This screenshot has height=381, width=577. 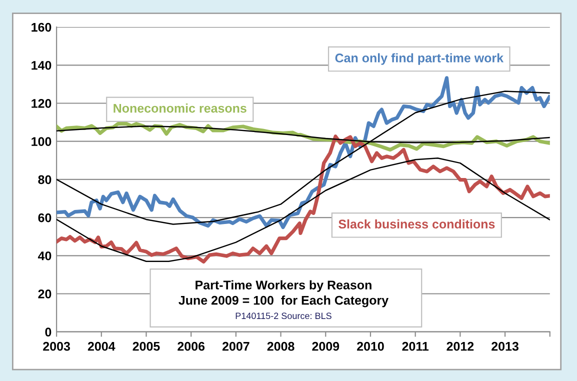 What do you see at coordinates (191, 346) in the screenshot?
I see `x-tick-label: 2006` at bounding box center [191, 346].